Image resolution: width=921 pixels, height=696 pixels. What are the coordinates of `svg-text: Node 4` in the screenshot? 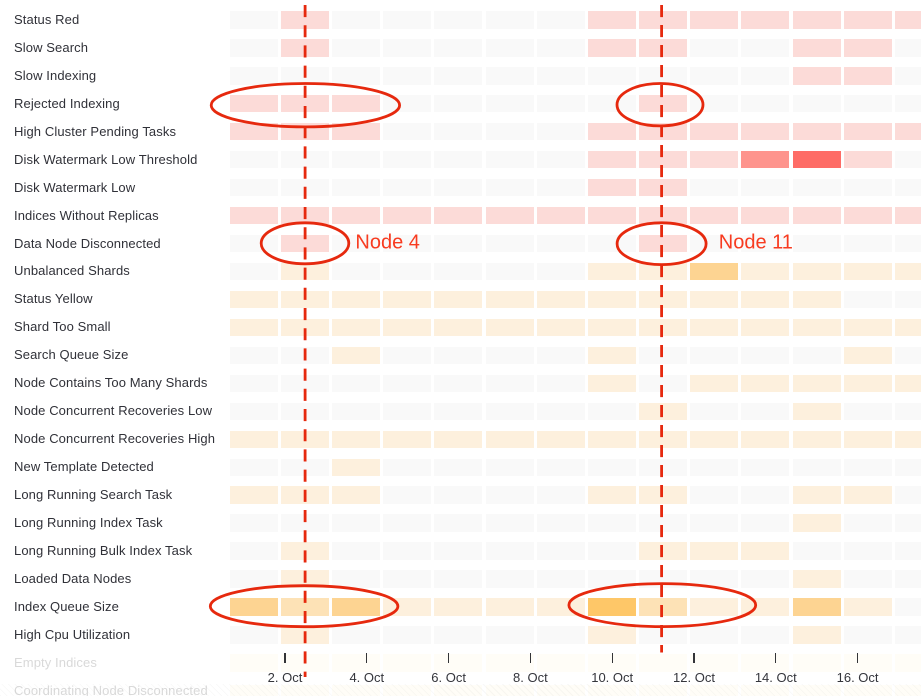 It's located at (387, 242).